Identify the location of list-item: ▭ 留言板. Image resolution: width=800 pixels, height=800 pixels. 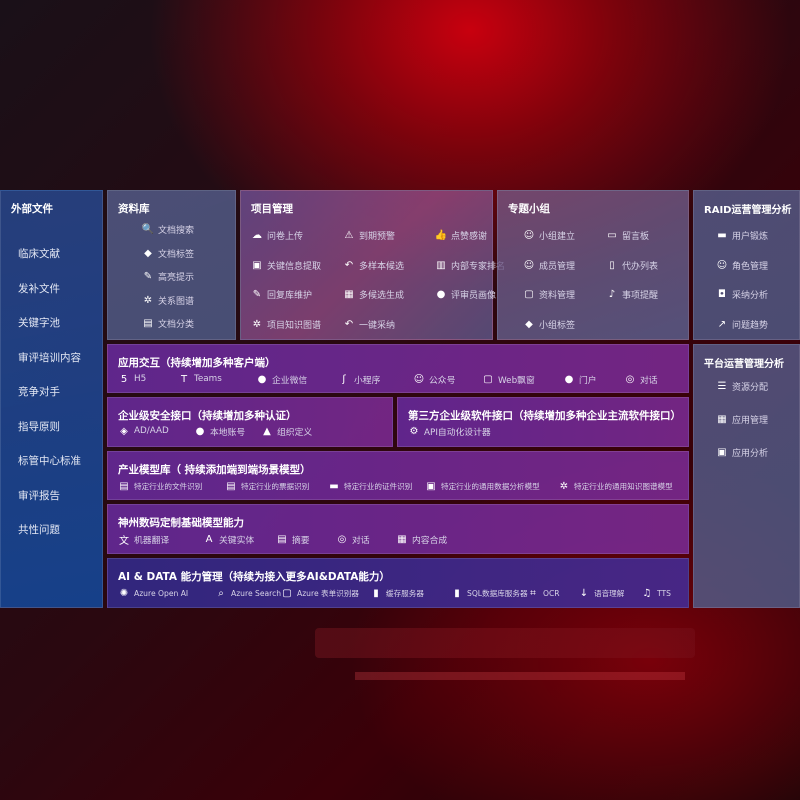
(627, 235).